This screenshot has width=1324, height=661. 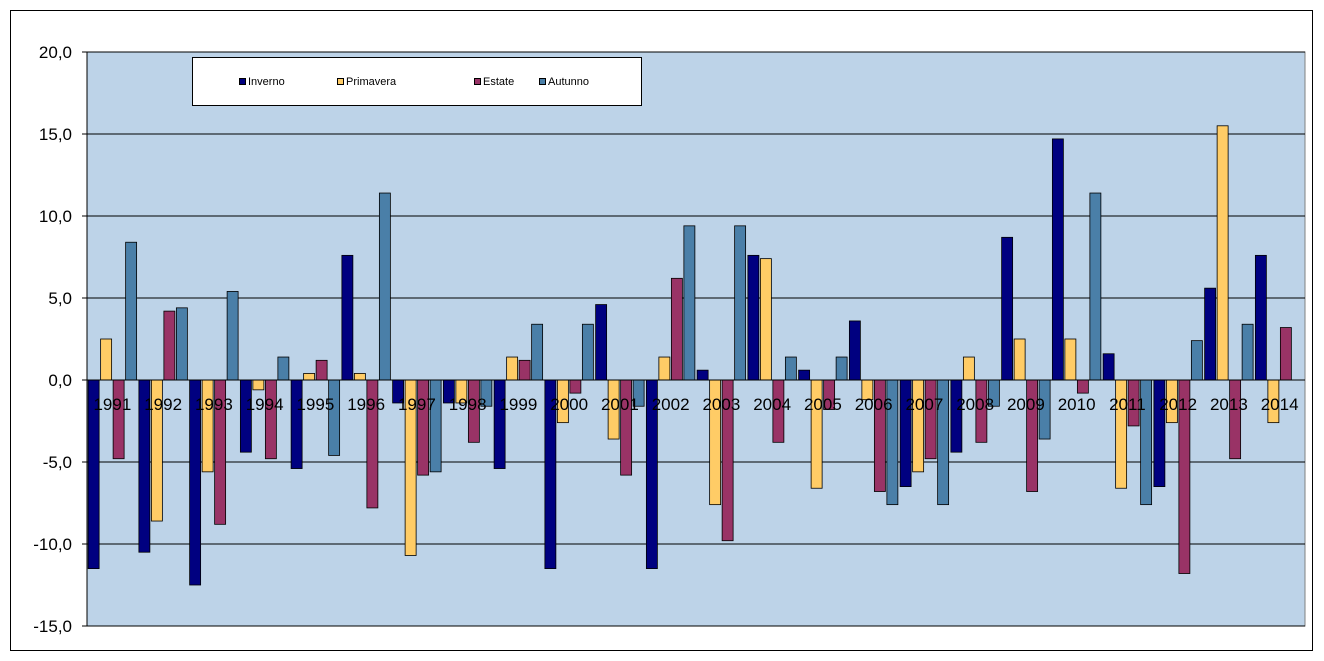 What do you see at coordinates (309, 377) in the screenshot?
I see `bar-primavera-1995` at bounding box center [309, 377].